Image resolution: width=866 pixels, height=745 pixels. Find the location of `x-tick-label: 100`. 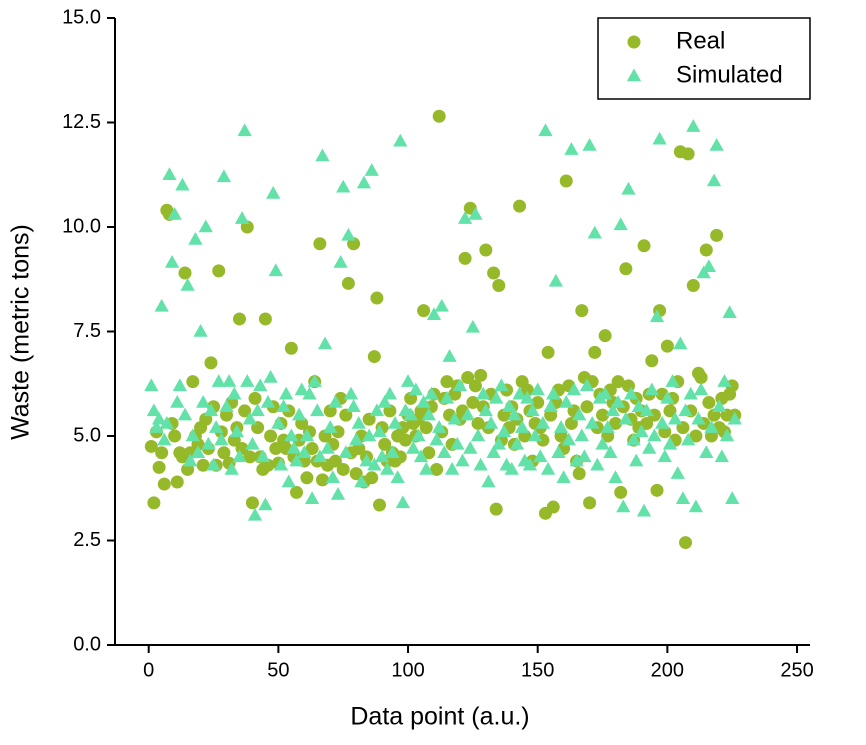

x-tick-label: 100 is located at coordinates (407, 670).